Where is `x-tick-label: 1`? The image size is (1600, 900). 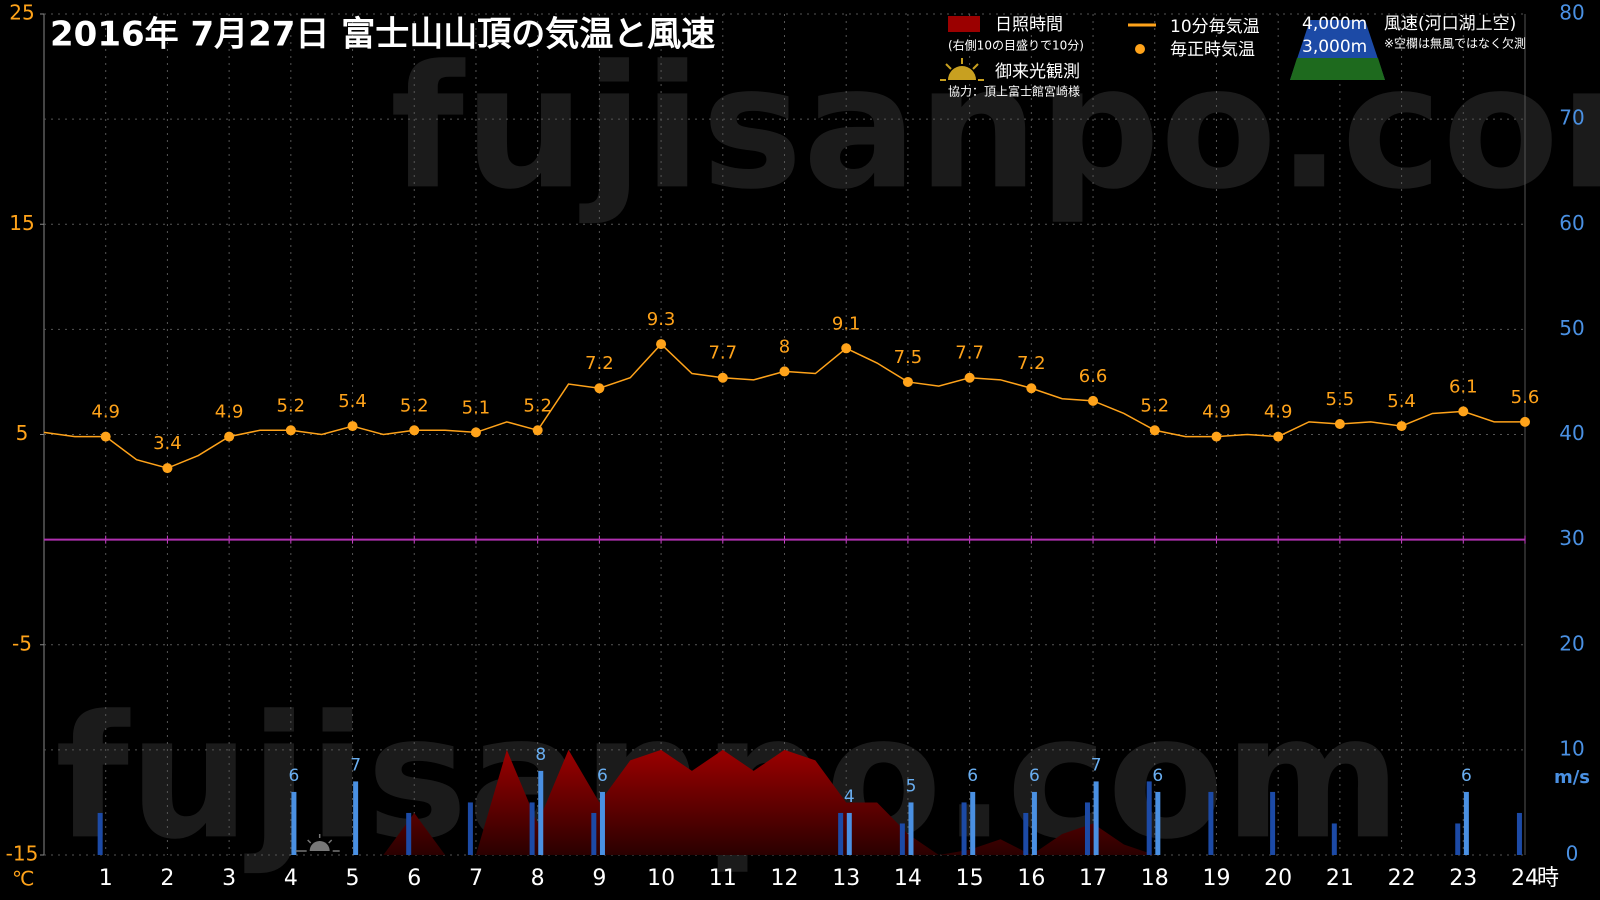
x-tick-label: 1 is located at coordinates (106, 878).